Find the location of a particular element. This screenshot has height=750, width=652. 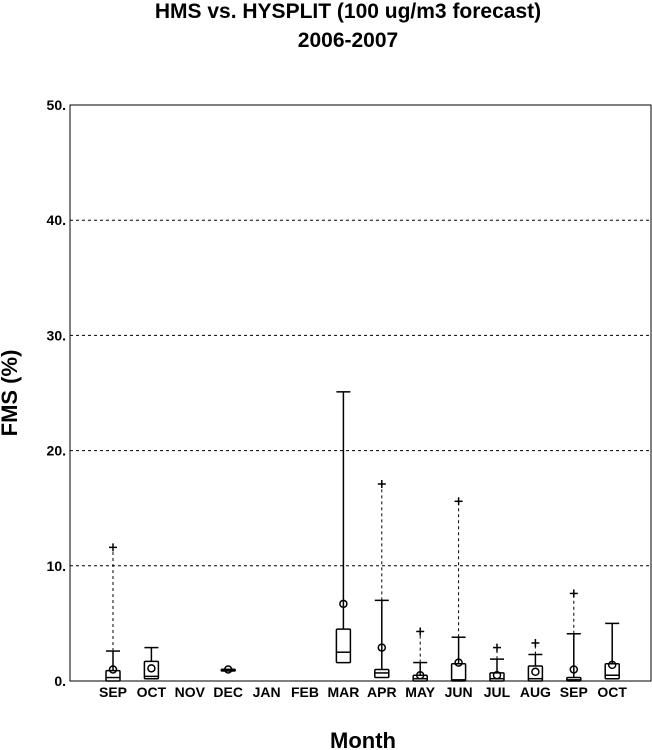

y-tick-label: 10. is located at coordinates (56, 566).